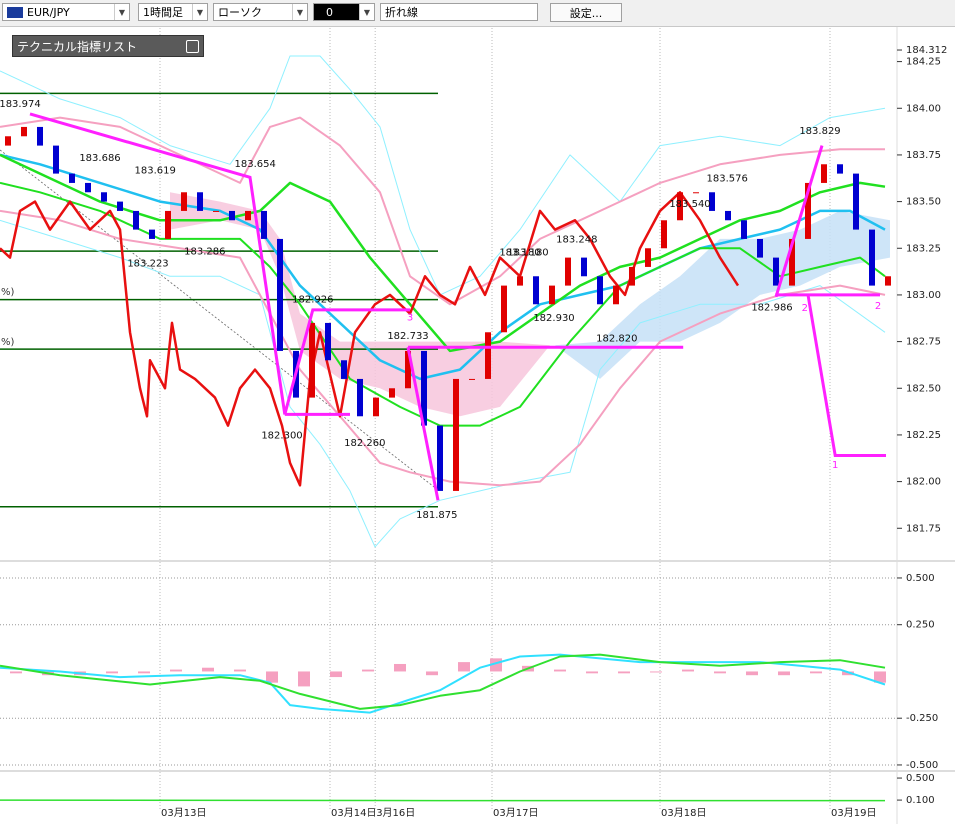 Image resolution: width=955 pixels, height=824 pixels. Describe the element at coordinates (923, 342) in the screenshot. I see `y-tick-label: 182.75` at that location.